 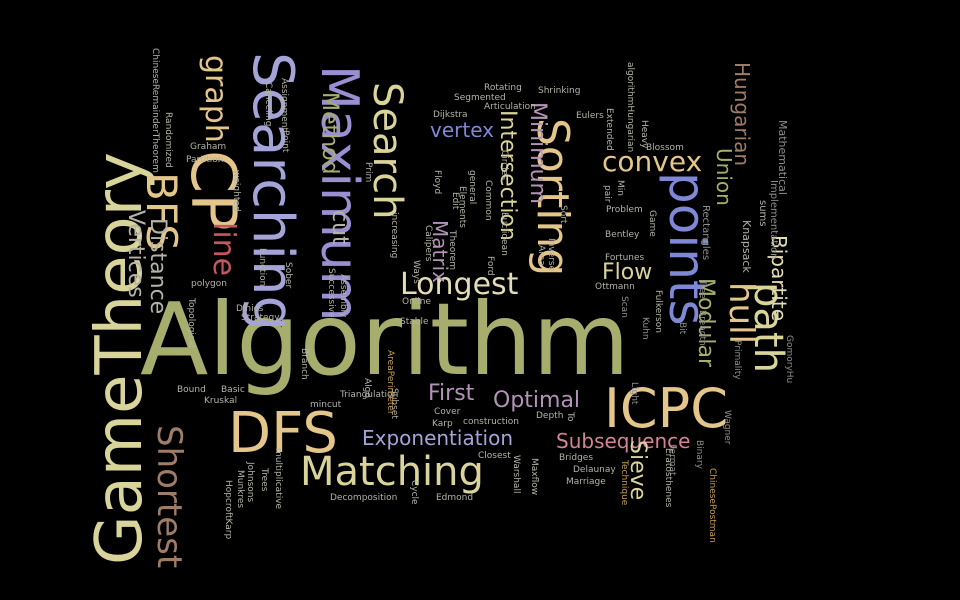 I want to click on word-game: Game, so click(x=652, y=223).